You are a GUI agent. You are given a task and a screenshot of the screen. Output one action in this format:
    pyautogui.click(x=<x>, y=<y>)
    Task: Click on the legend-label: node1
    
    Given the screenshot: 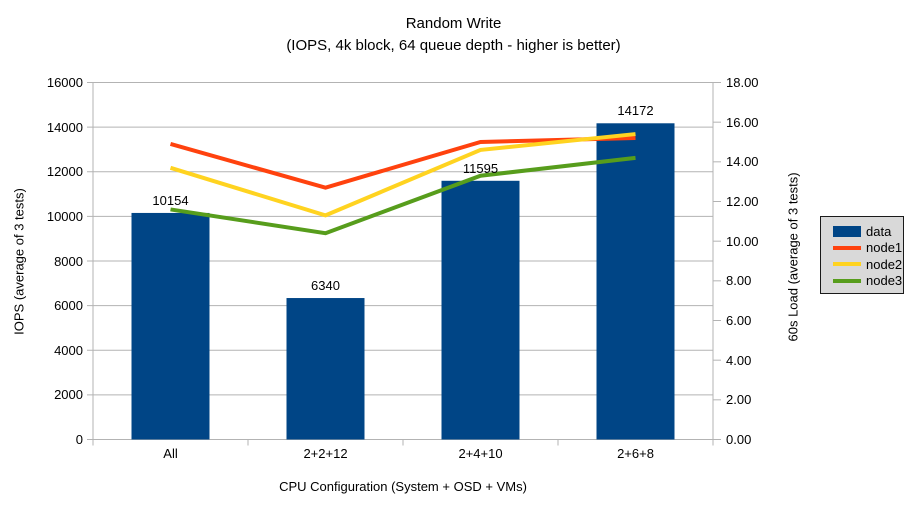 What is the action you would take?
    pyautogui.click(x=884, y=248)
    